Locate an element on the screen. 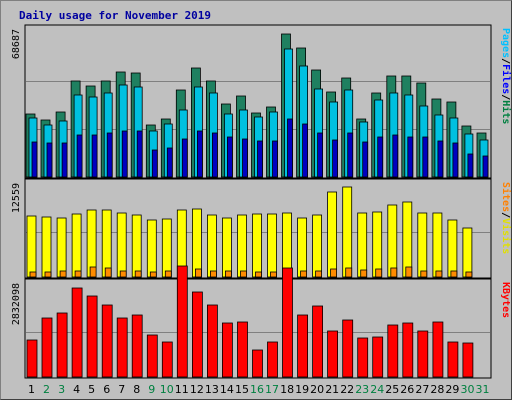  x-tick-label: 17 is located at coordinates (272, 389).